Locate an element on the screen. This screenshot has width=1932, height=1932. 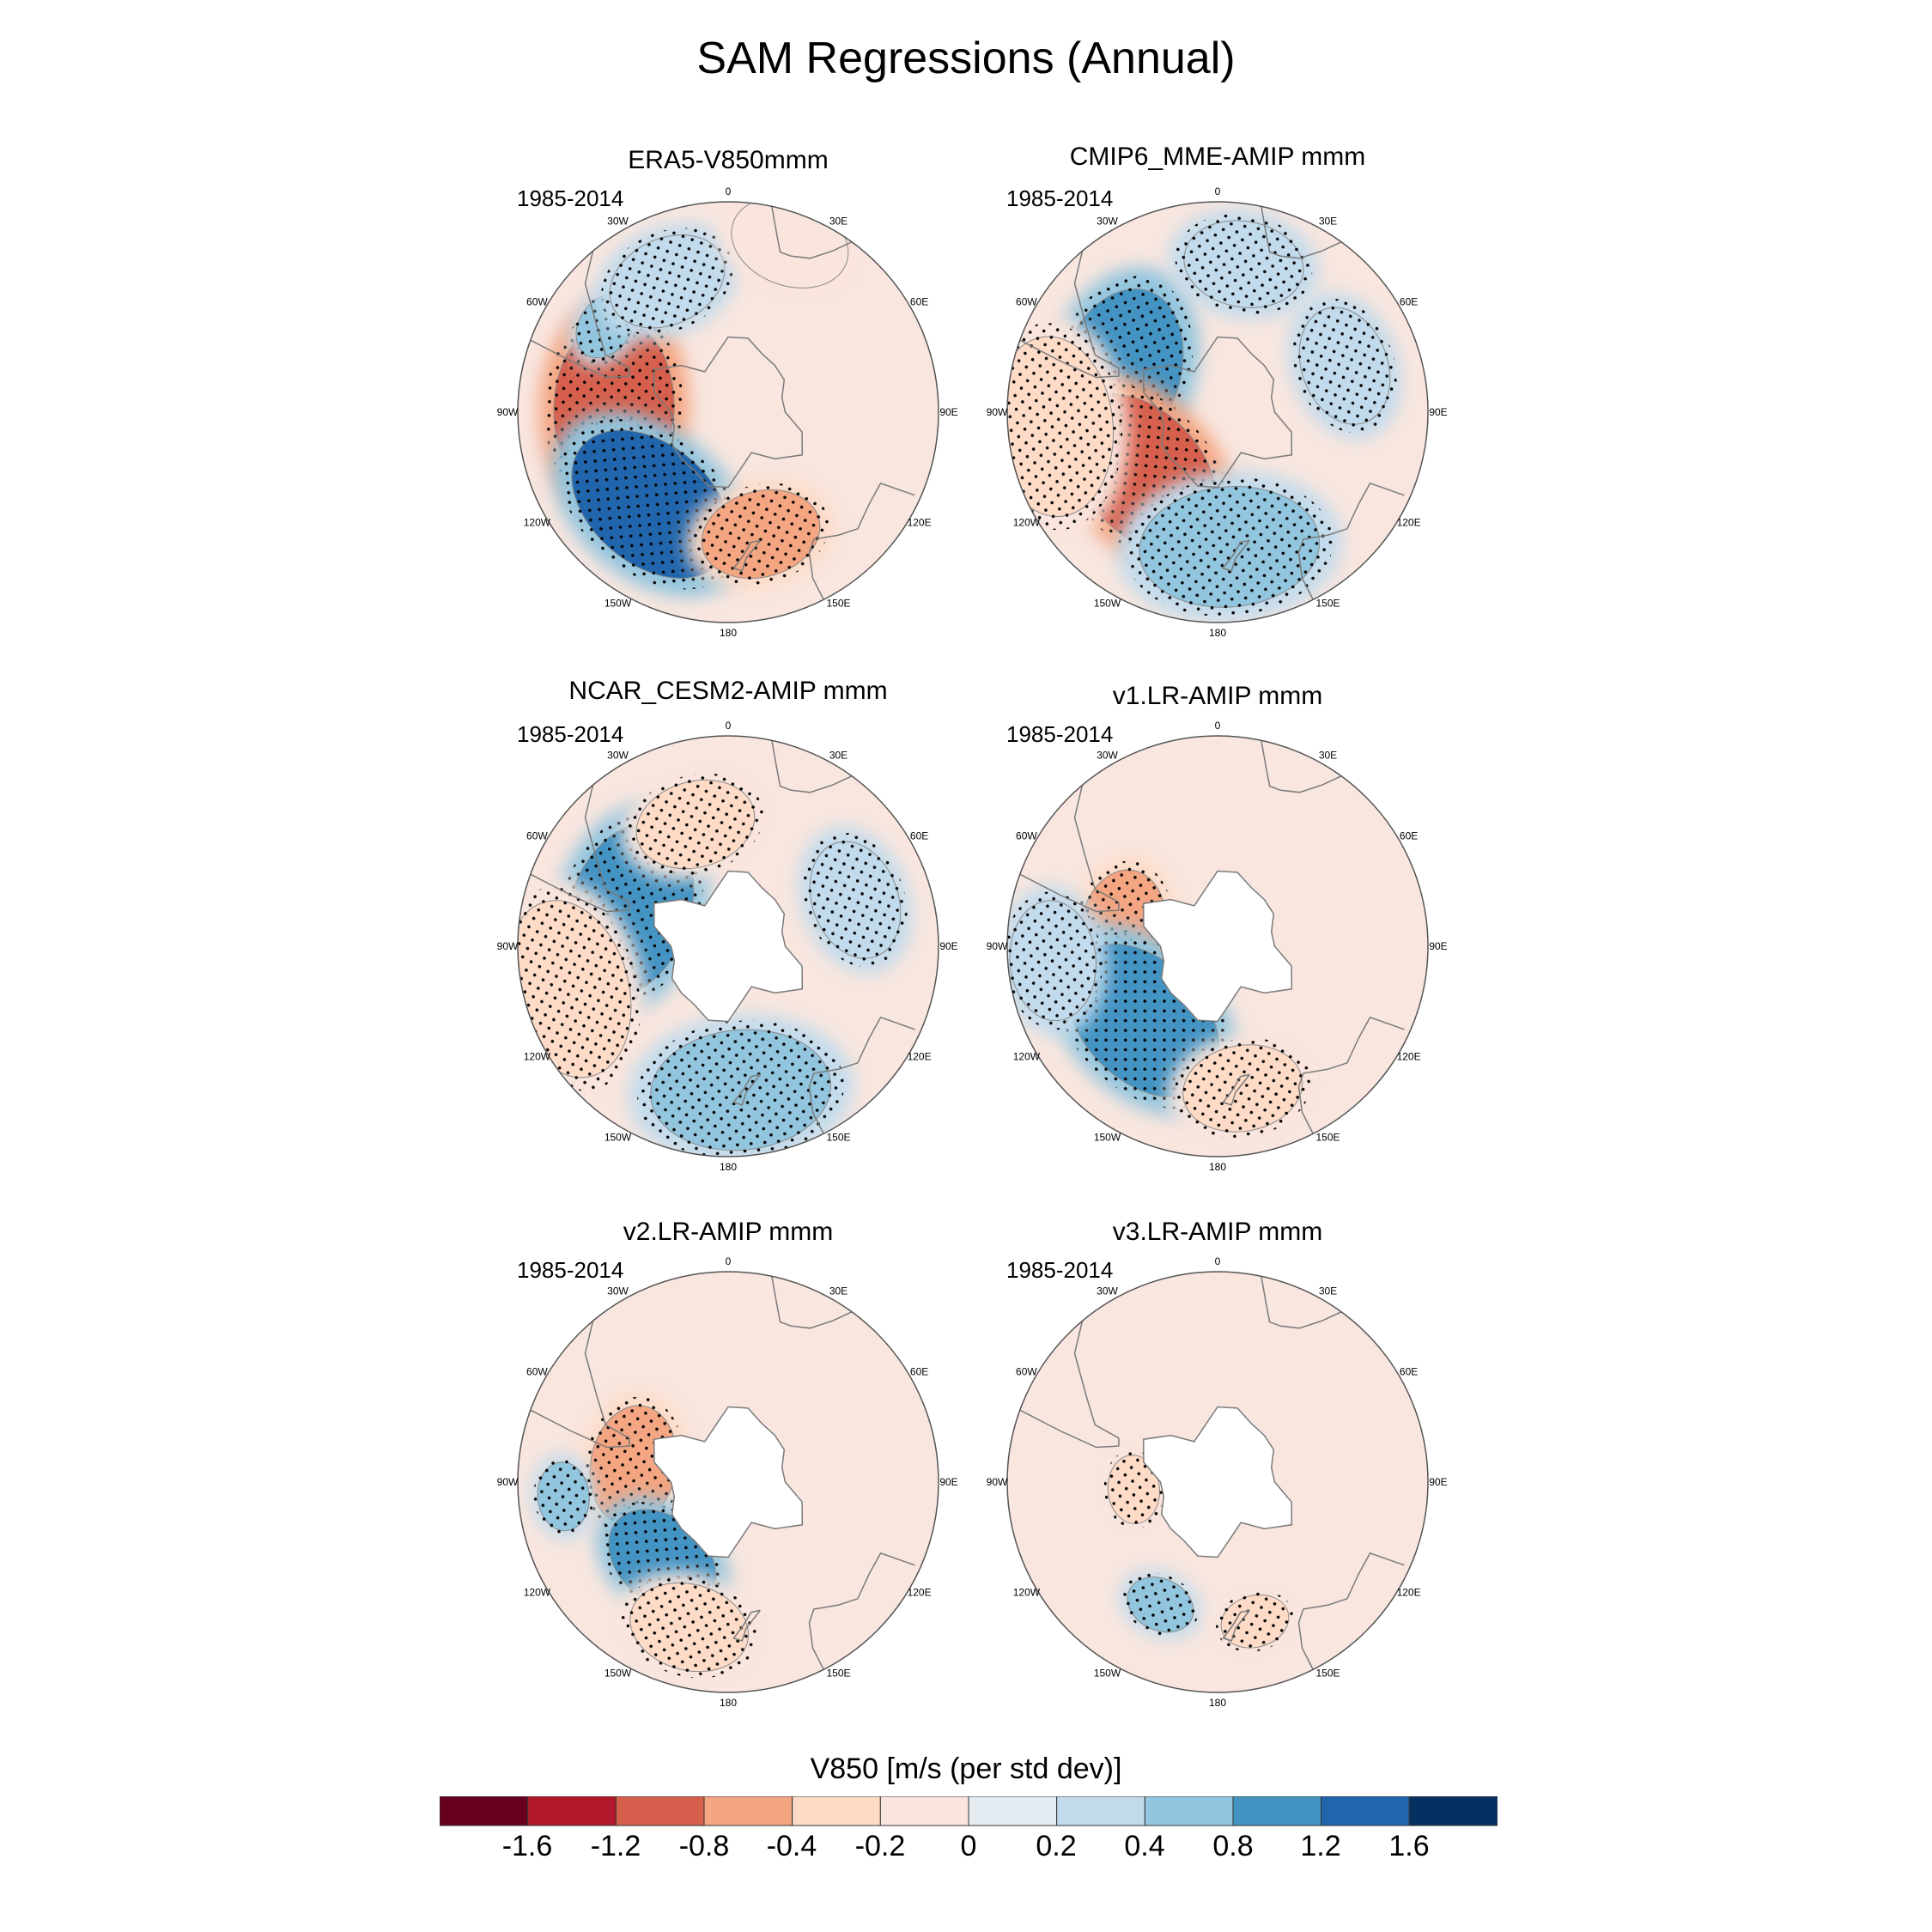
colorbar-tick: 0.8 is located at coordinates (1233, 1846).